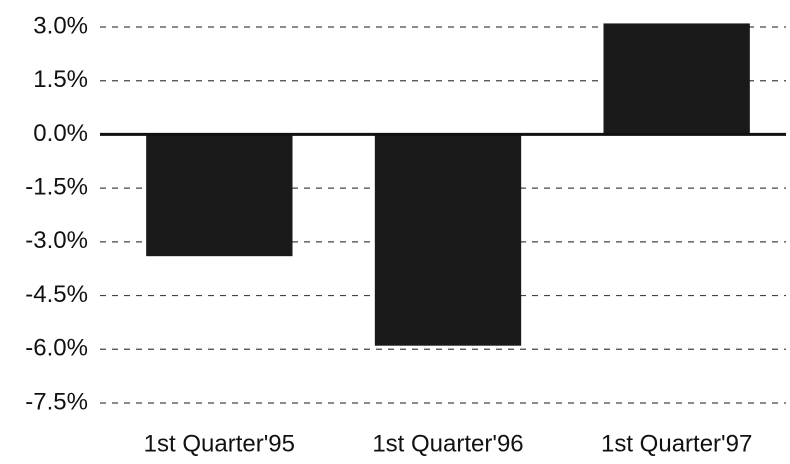 The width and height of the screenshot is (790, 464). Describe the element at coordinates (676, 443) in the screenshot. I see `x-tick-label: 1st Quarter'97` at that location.